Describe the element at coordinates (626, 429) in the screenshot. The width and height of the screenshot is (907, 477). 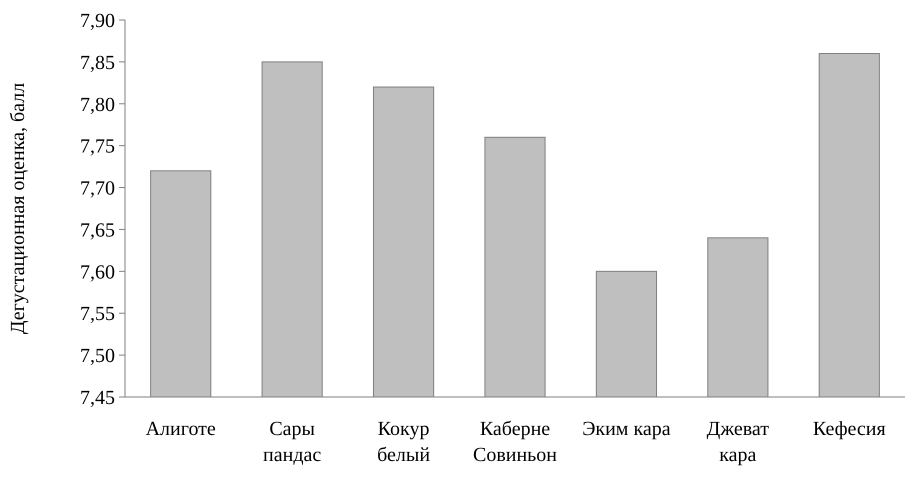
I see `x-tick-label: Эким кара` at that location.